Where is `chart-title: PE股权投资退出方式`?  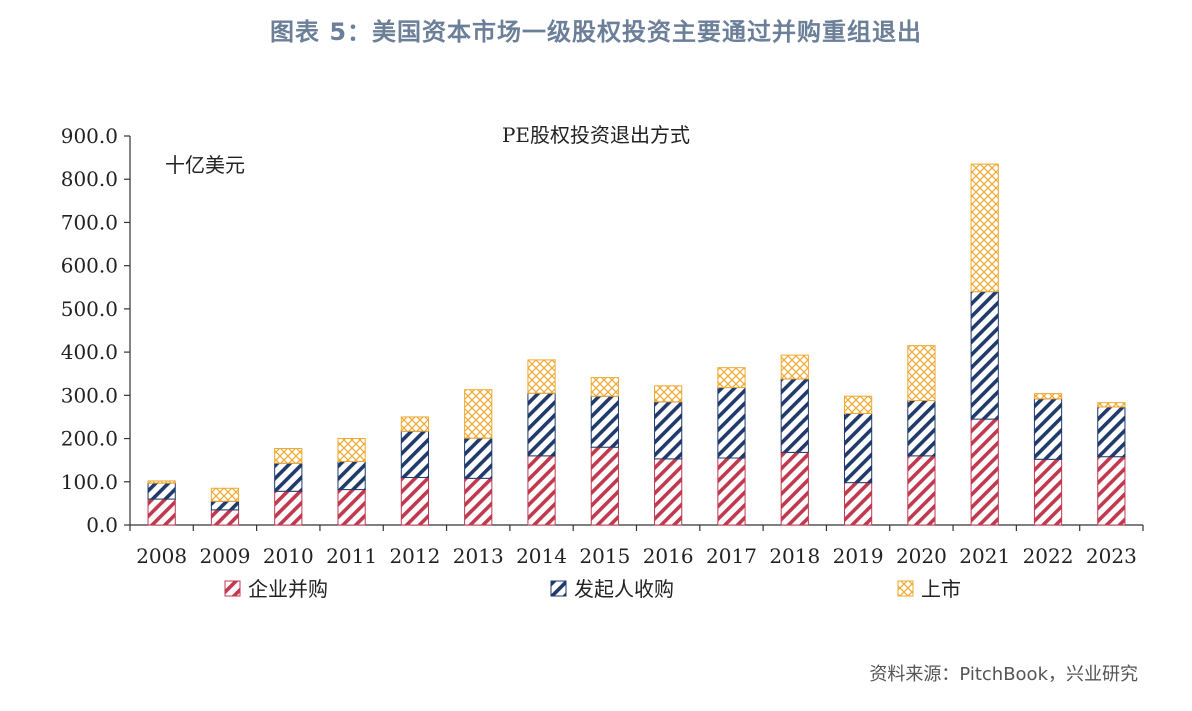 chart-title: PE股权投资退出方式 is located at coordinates (596, 135).